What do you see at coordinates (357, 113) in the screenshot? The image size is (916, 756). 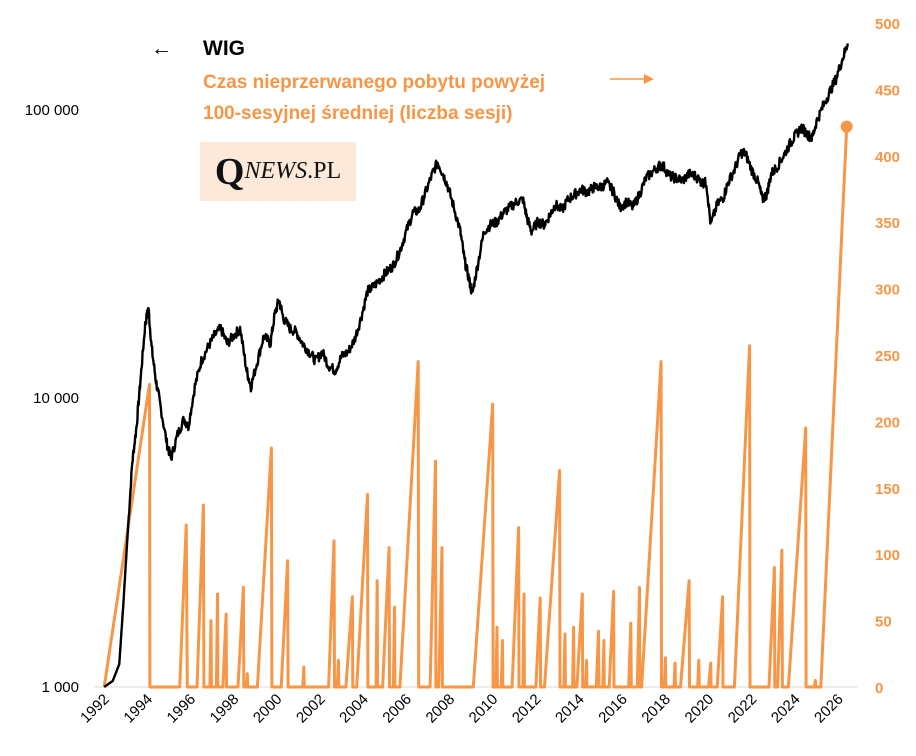 I see `legend-streak-line2: 100-sesyjnej średniej (liczba sesji)` at bounding box center [357, 113].